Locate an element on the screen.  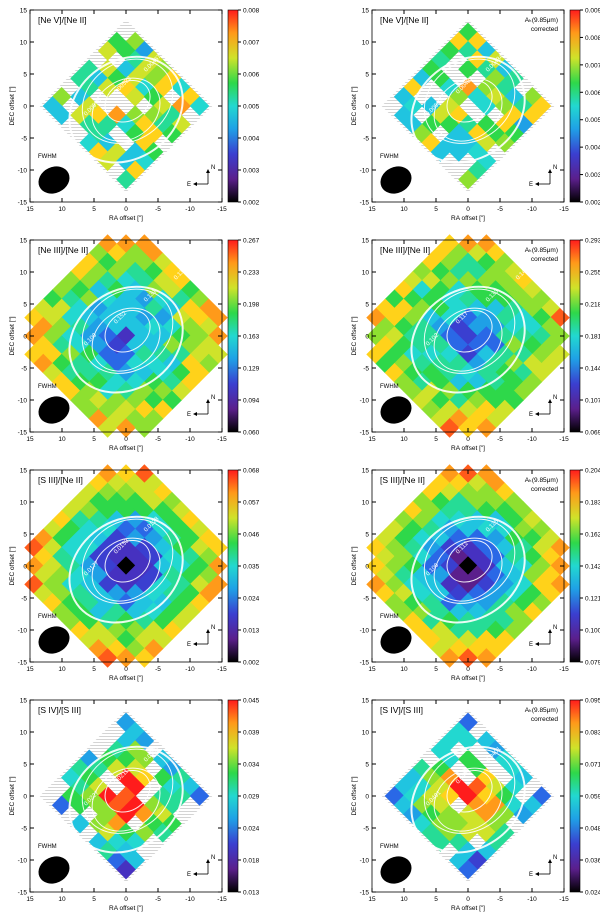
colorbar-tick-label: 0.013 is located at coordinates (251, 893).